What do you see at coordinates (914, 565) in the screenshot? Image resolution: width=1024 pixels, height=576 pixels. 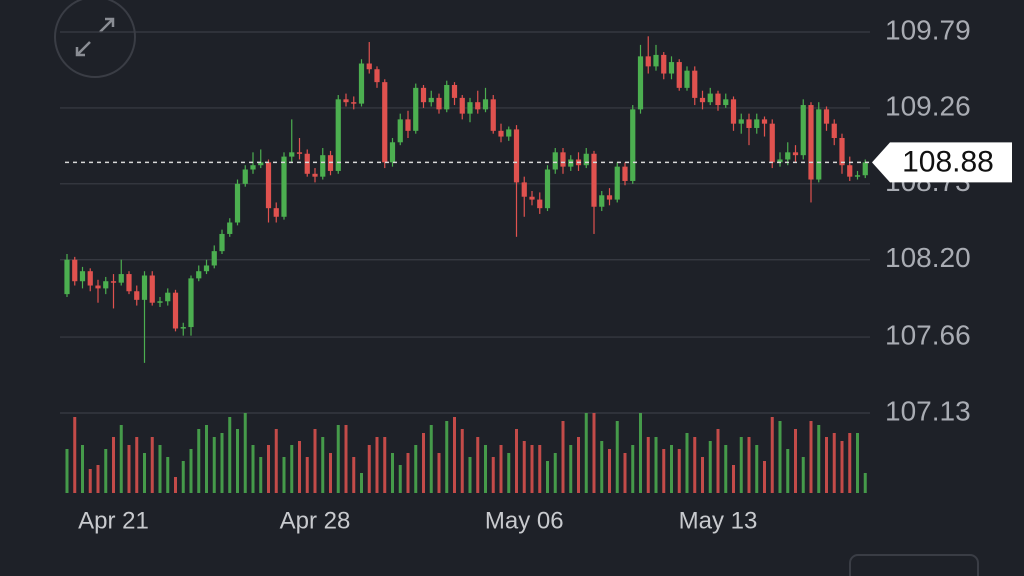 I see `bottom-button` at bounding box center [914, 565].